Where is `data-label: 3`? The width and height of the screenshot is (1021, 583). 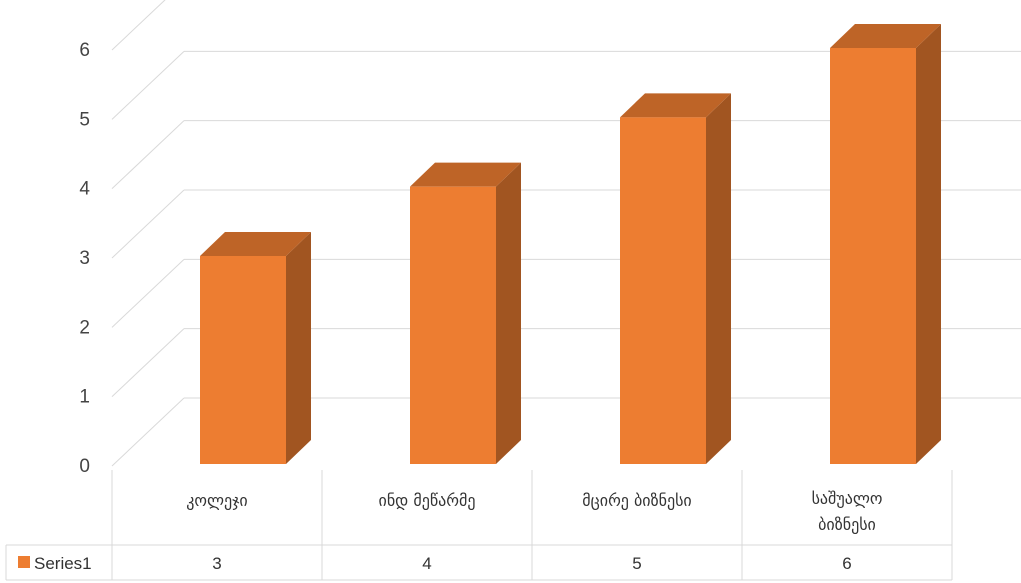
data-label: 3 is located at coordinates (216, 563).